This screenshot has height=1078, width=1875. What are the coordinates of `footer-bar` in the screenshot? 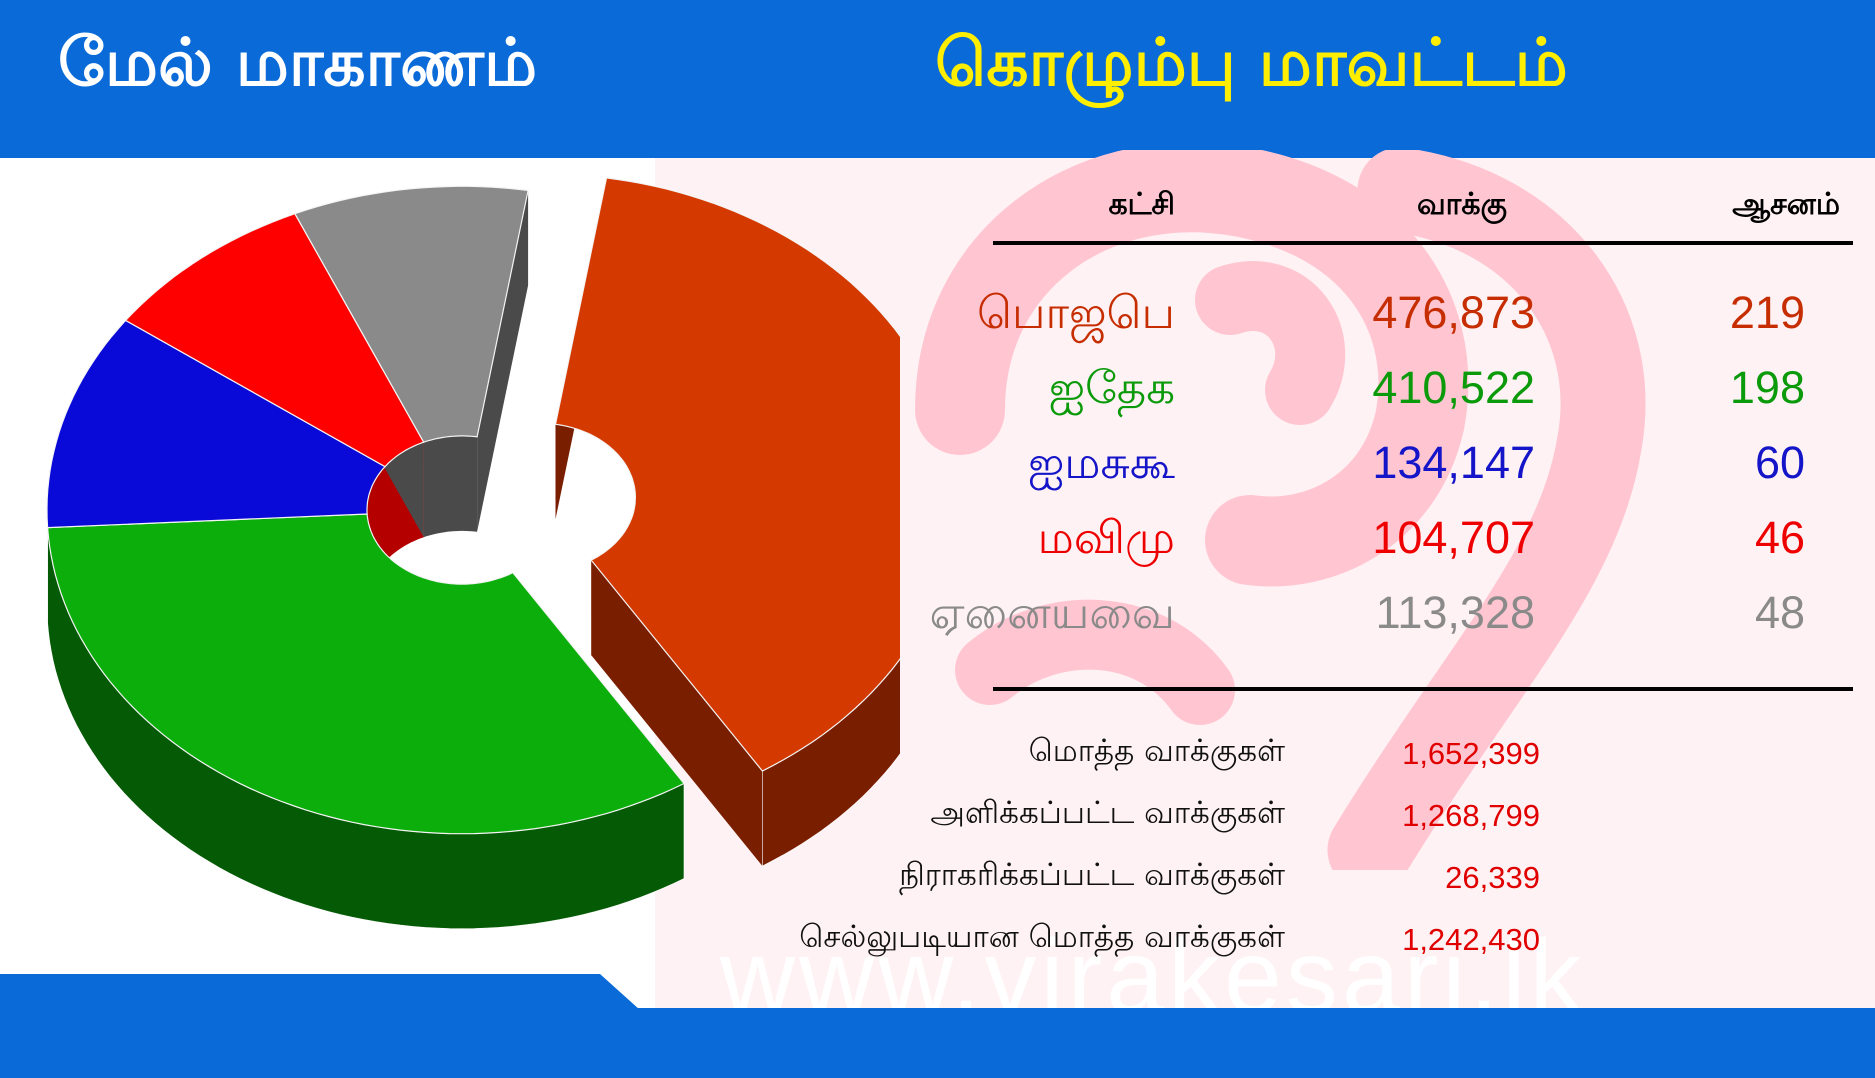 It's located at (937, 1043).